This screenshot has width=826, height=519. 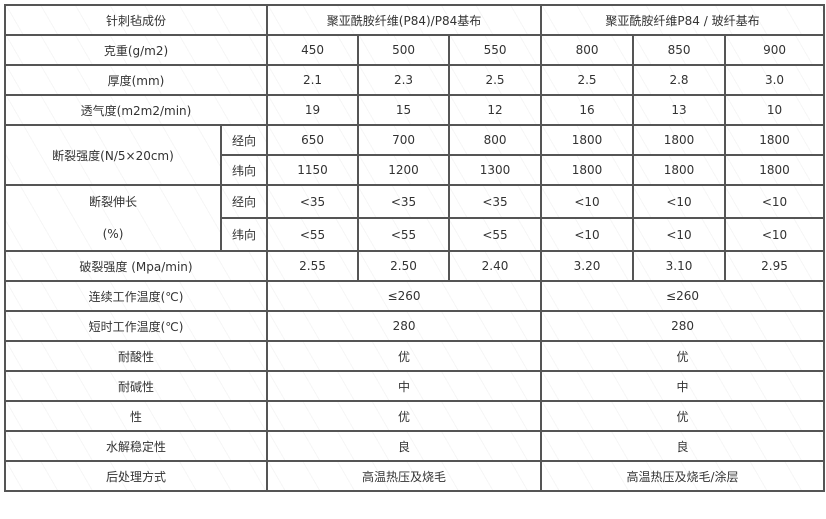 I want to click on value-cell: 1200, so click(x=404, y=170).